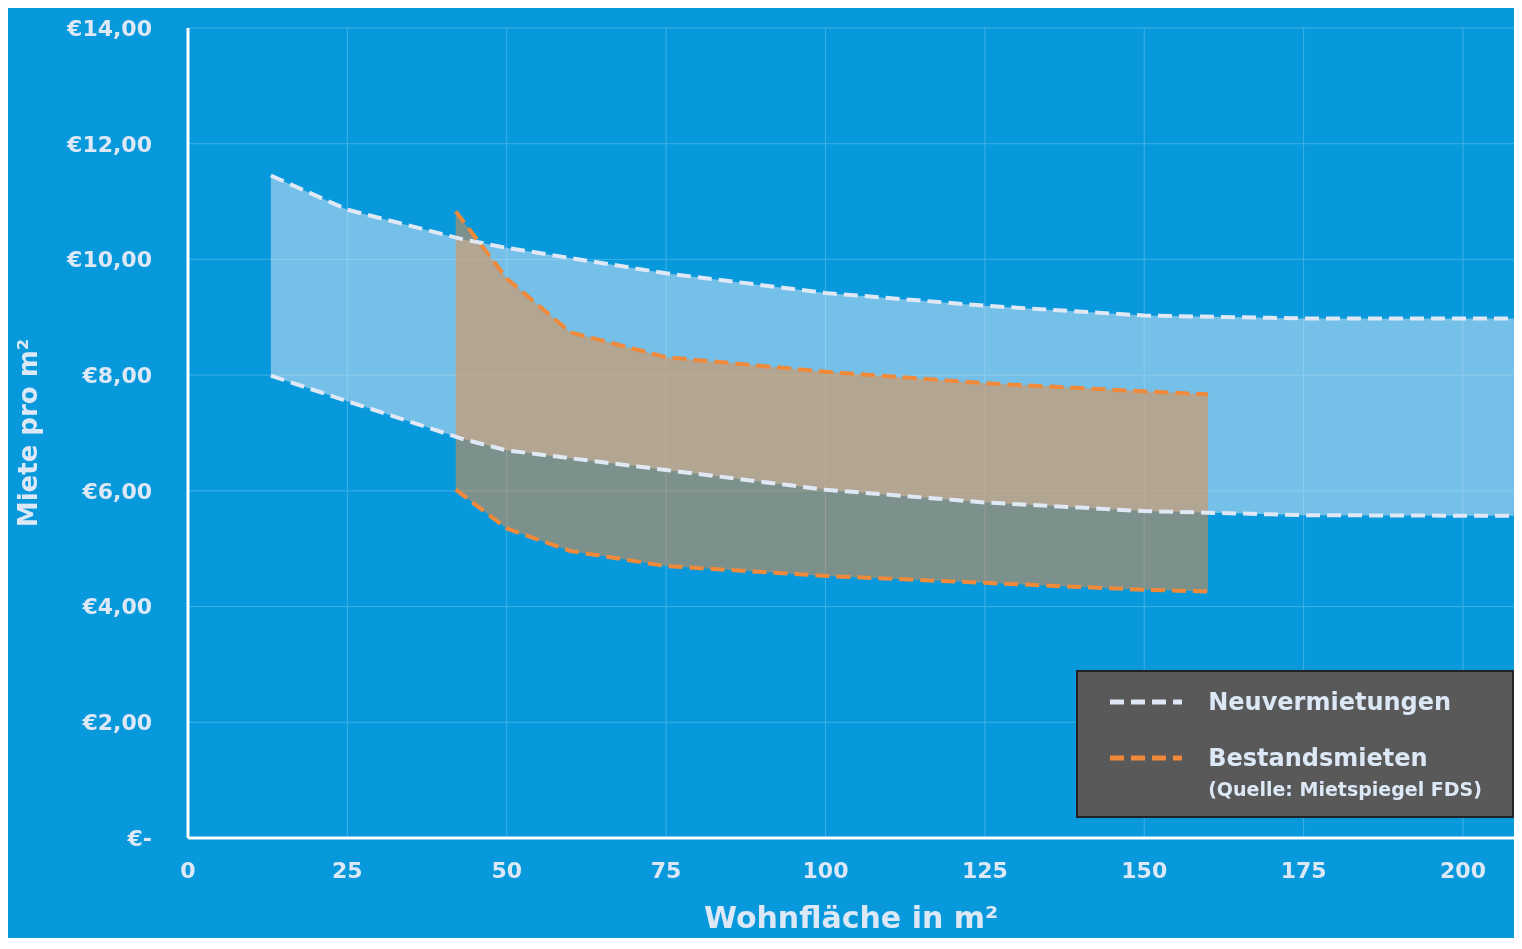 This screenshot has width=1522, height=949. I want to click on y-tick-label: €-, so click(139, 838).